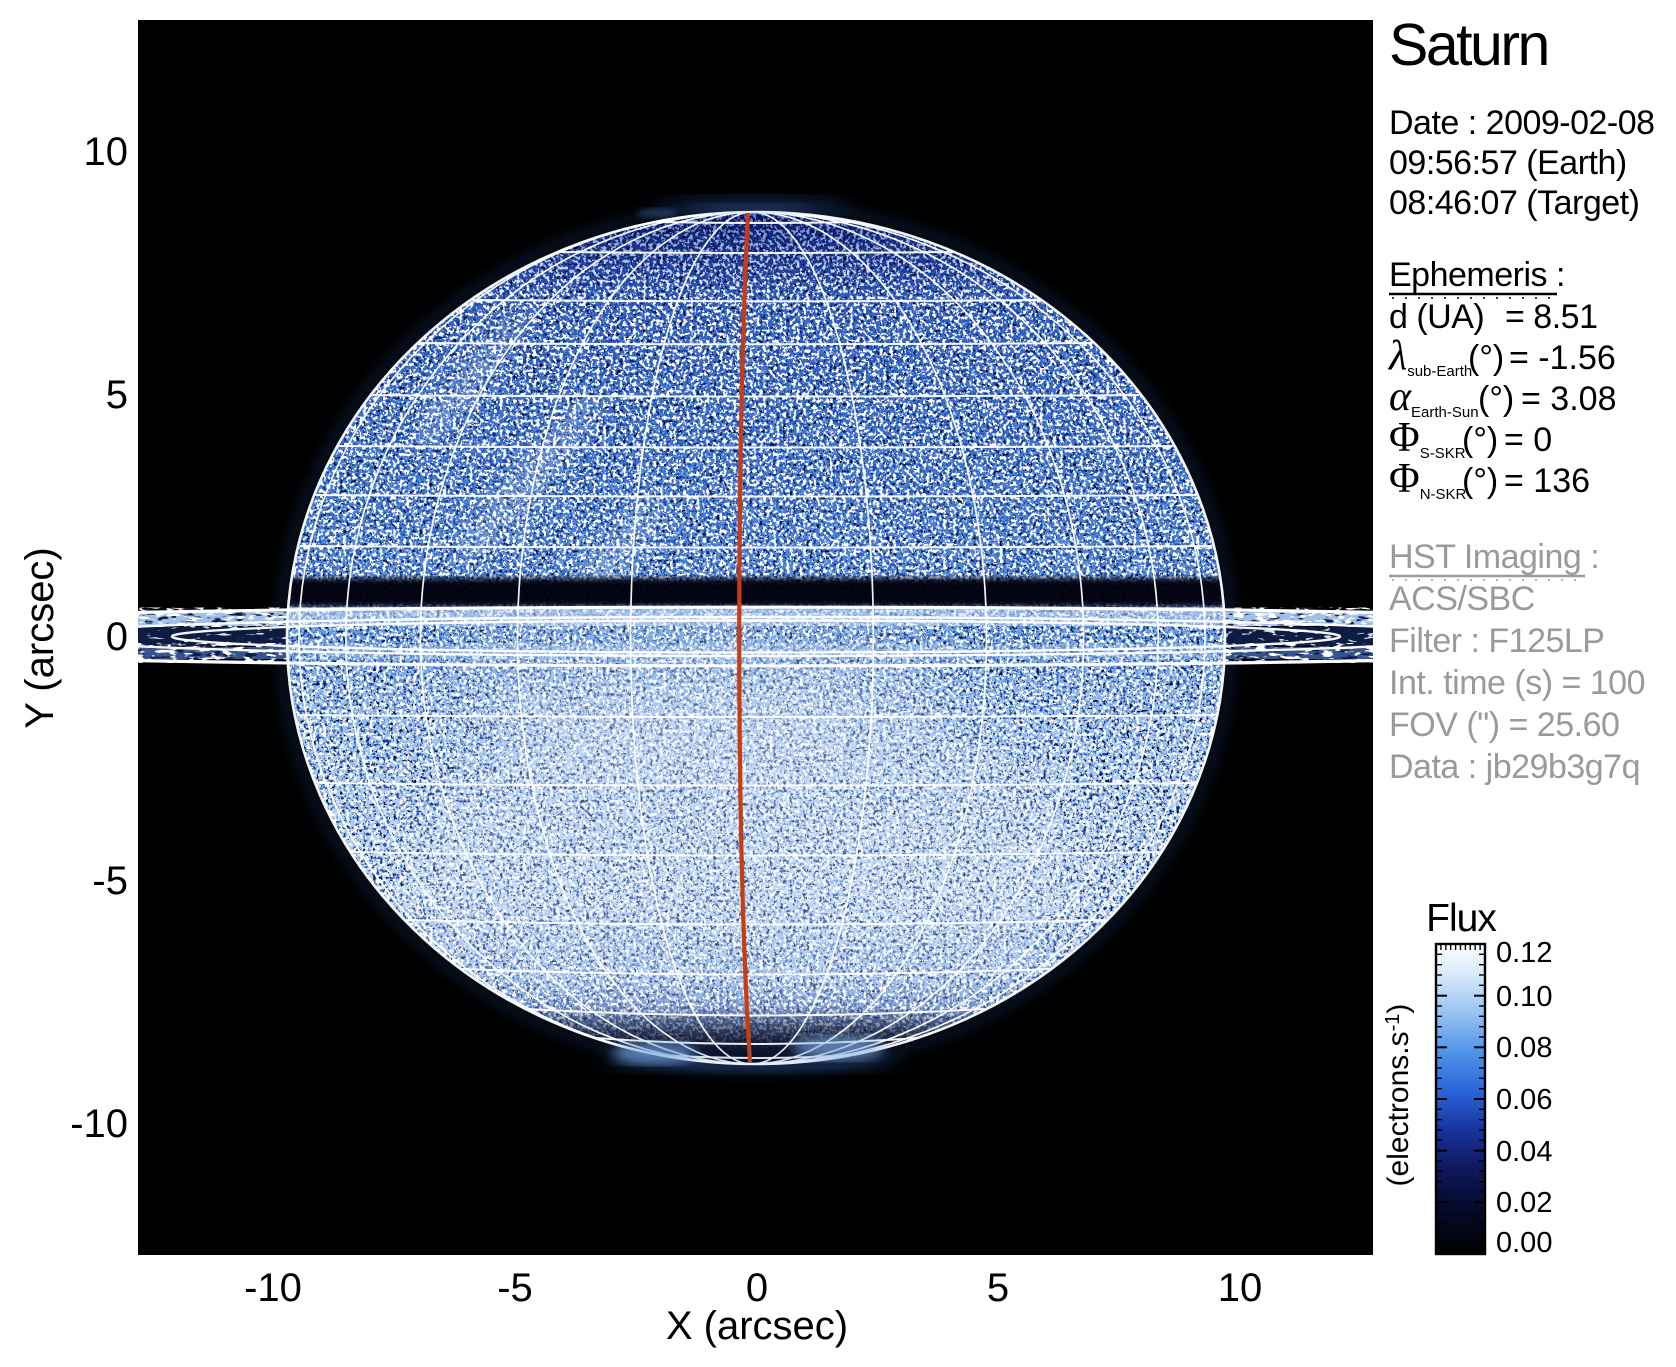 The height and width of the screenshot is (1367, 1676). I want to click on svg-text: Int. time (s) = 100, so click(1517, 683).